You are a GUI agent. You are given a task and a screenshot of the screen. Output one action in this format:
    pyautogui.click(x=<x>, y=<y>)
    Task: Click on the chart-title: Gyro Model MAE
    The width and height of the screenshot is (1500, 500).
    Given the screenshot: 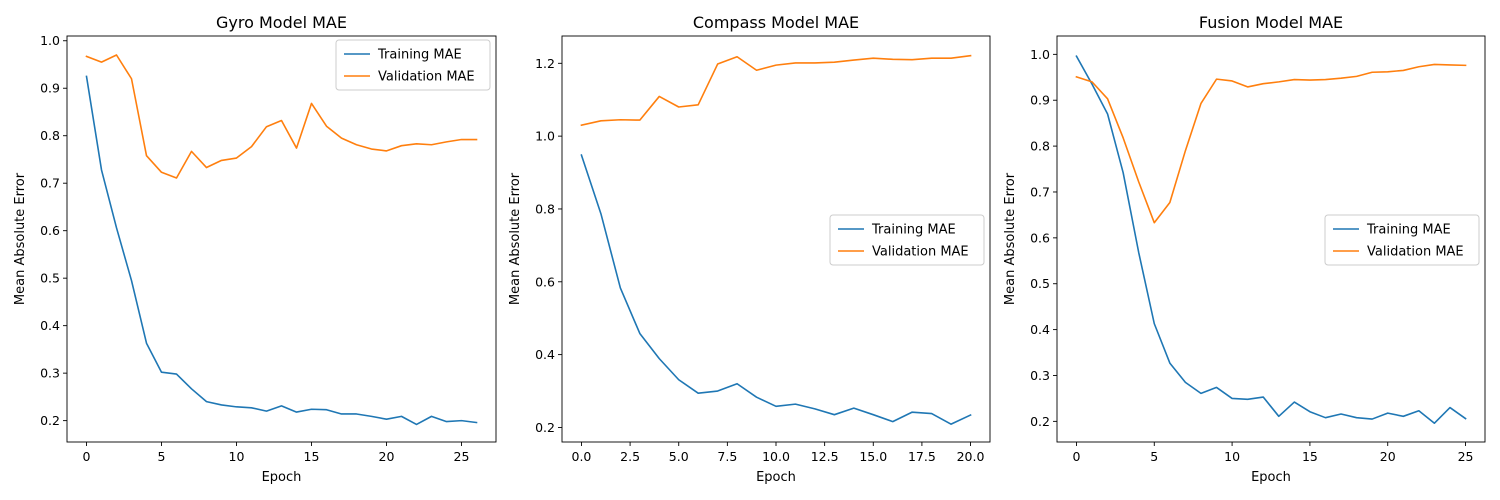 What is the action you would take?
    pyautogui.click(x=281, y=22)
    